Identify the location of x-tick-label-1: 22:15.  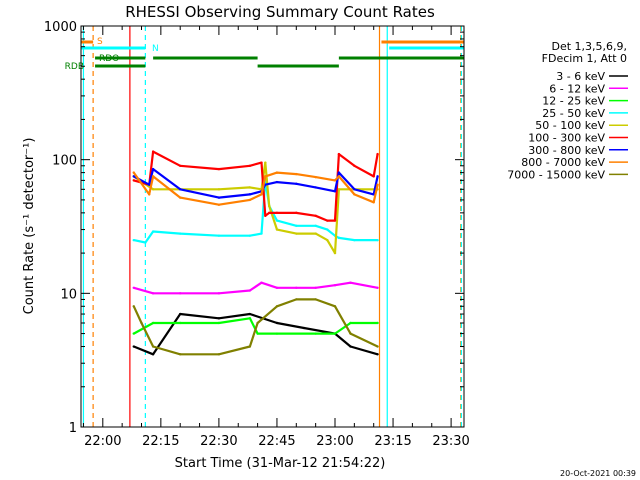
(160, 441).